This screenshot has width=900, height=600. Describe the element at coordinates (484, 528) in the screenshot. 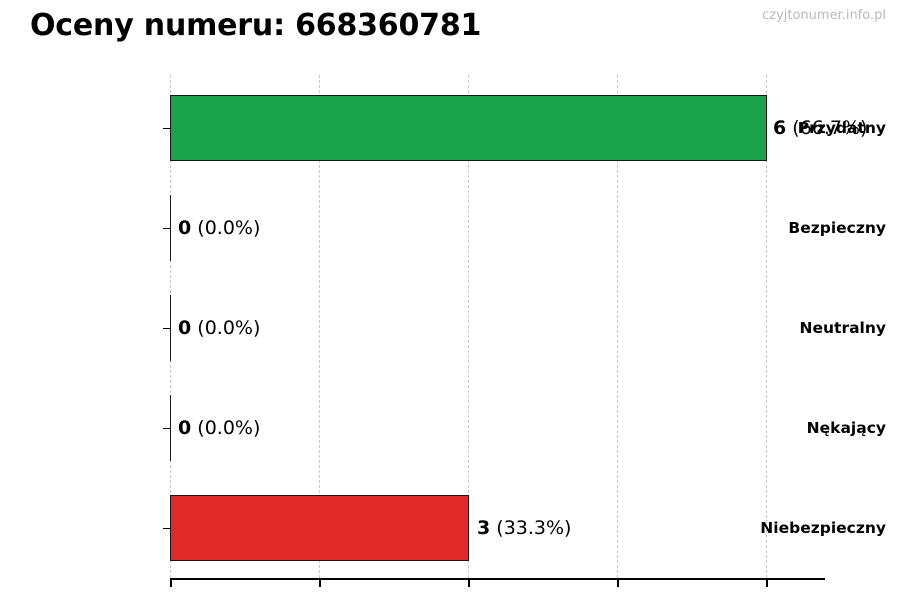

I see `bar-count-niebezpieczny: 3` at that location.